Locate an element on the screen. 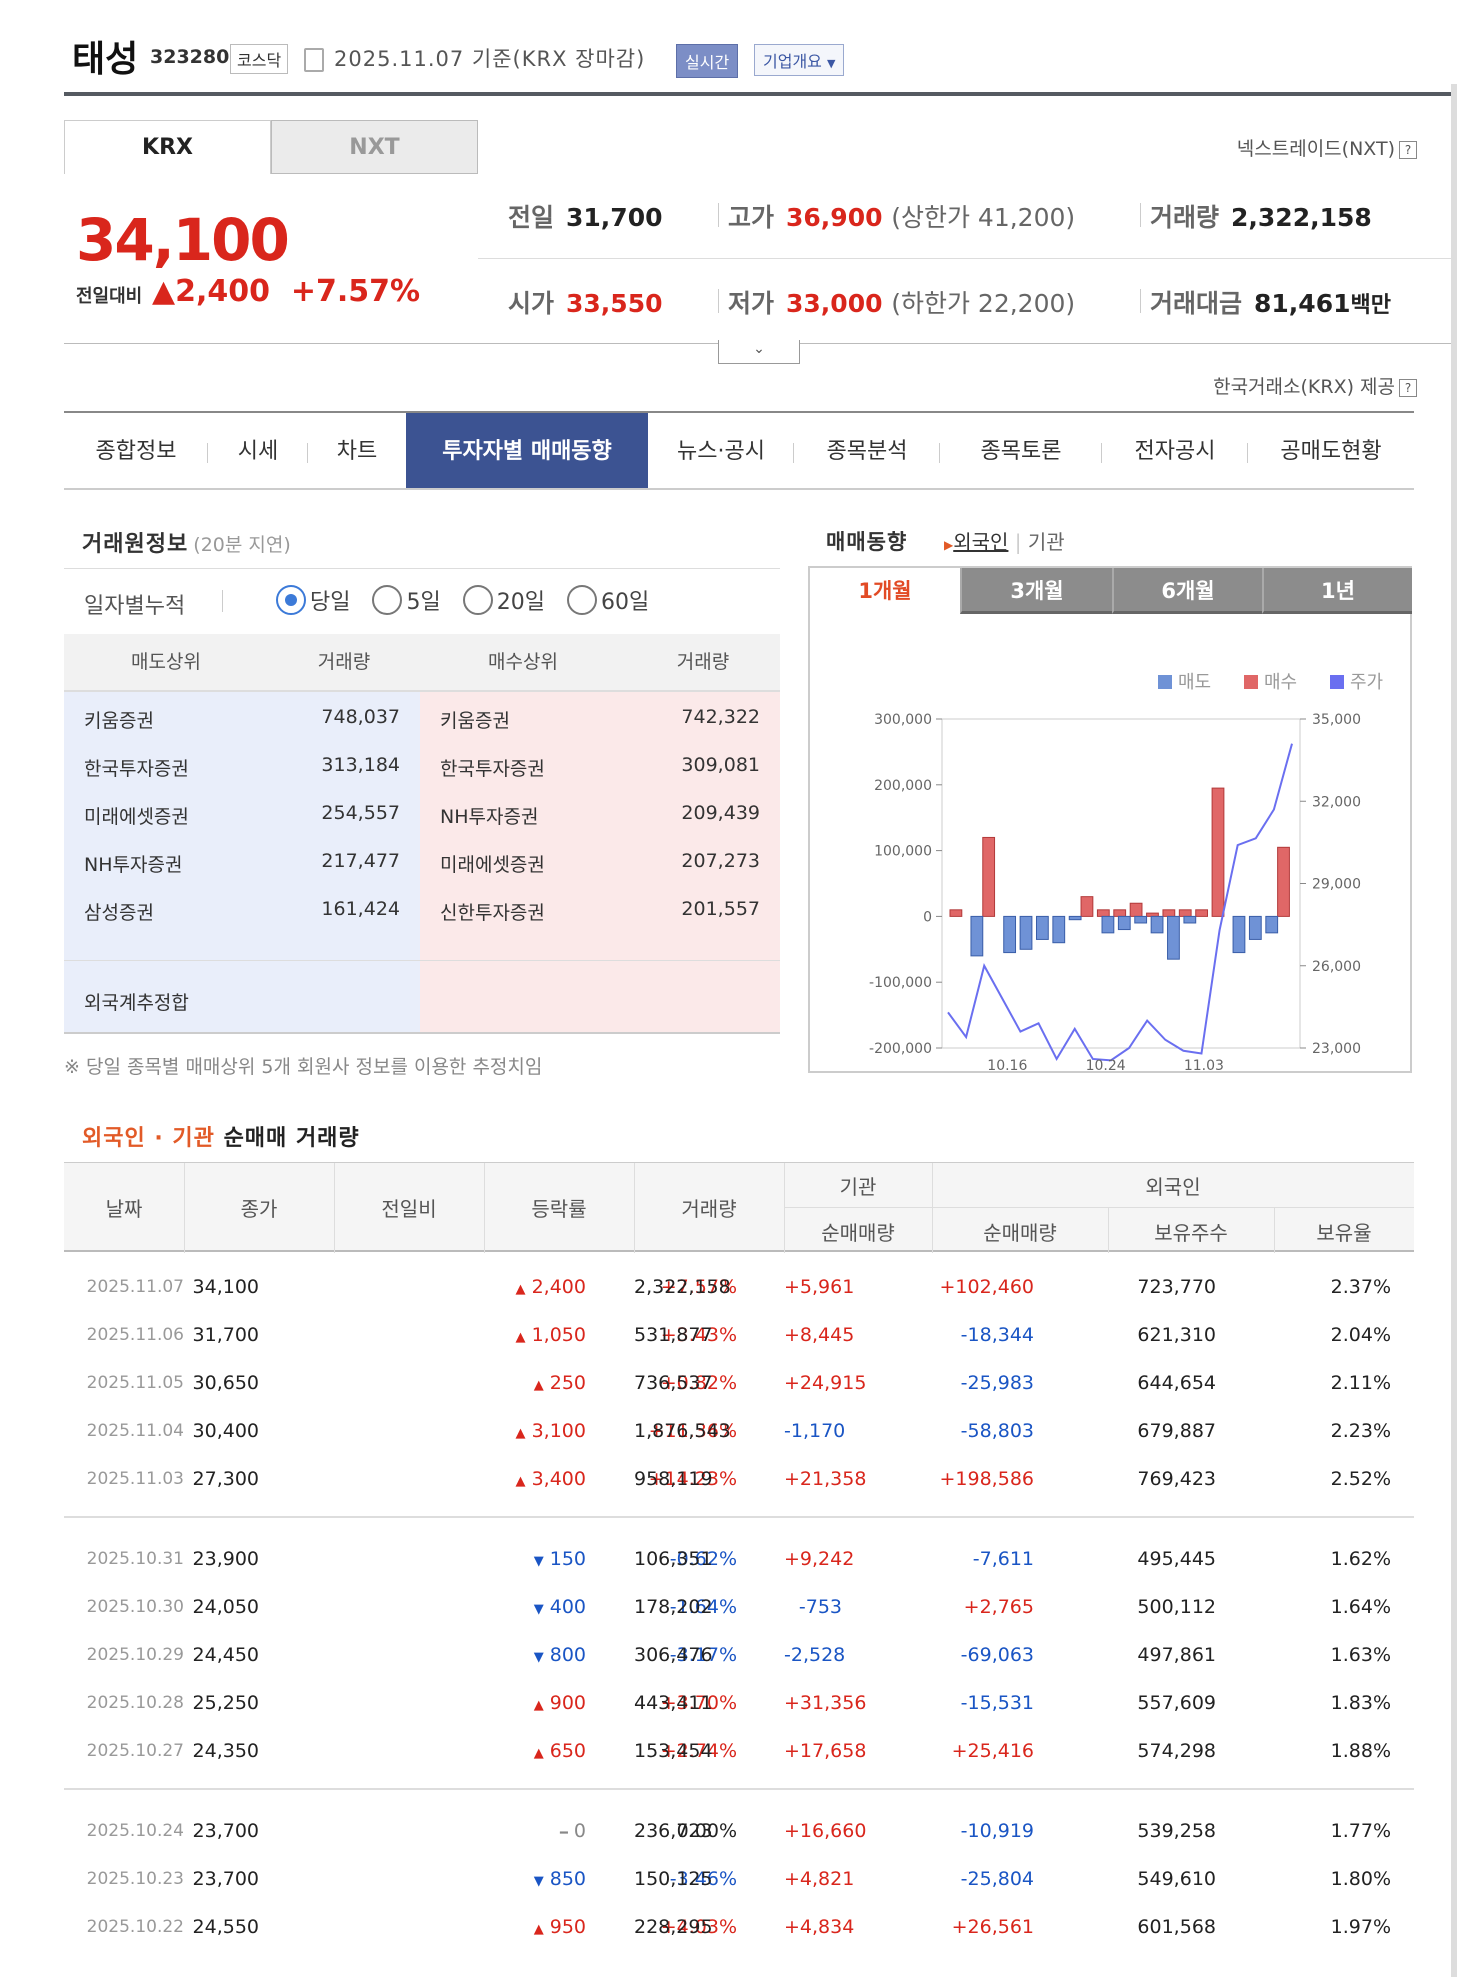  nxt-link-label: 넥스트레이드(NXT) is located at coordinates (1315, 149).